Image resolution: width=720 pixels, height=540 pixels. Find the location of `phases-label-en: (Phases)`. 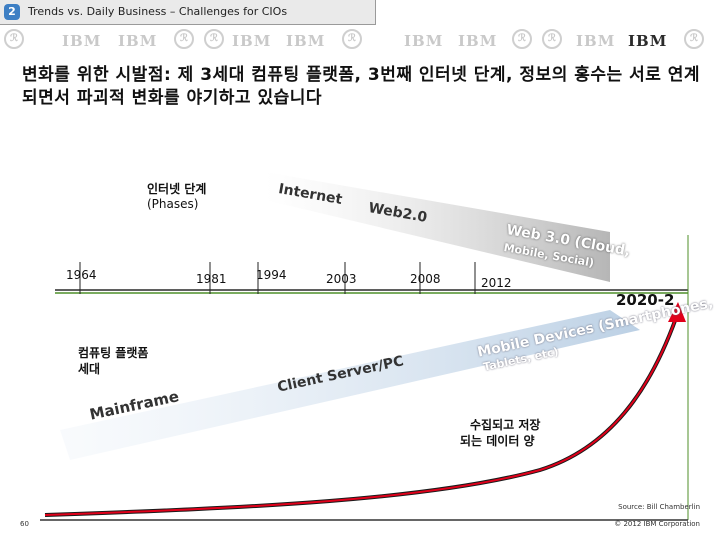

phases-label-en: (Phases) is located at coordinates (173, 204).